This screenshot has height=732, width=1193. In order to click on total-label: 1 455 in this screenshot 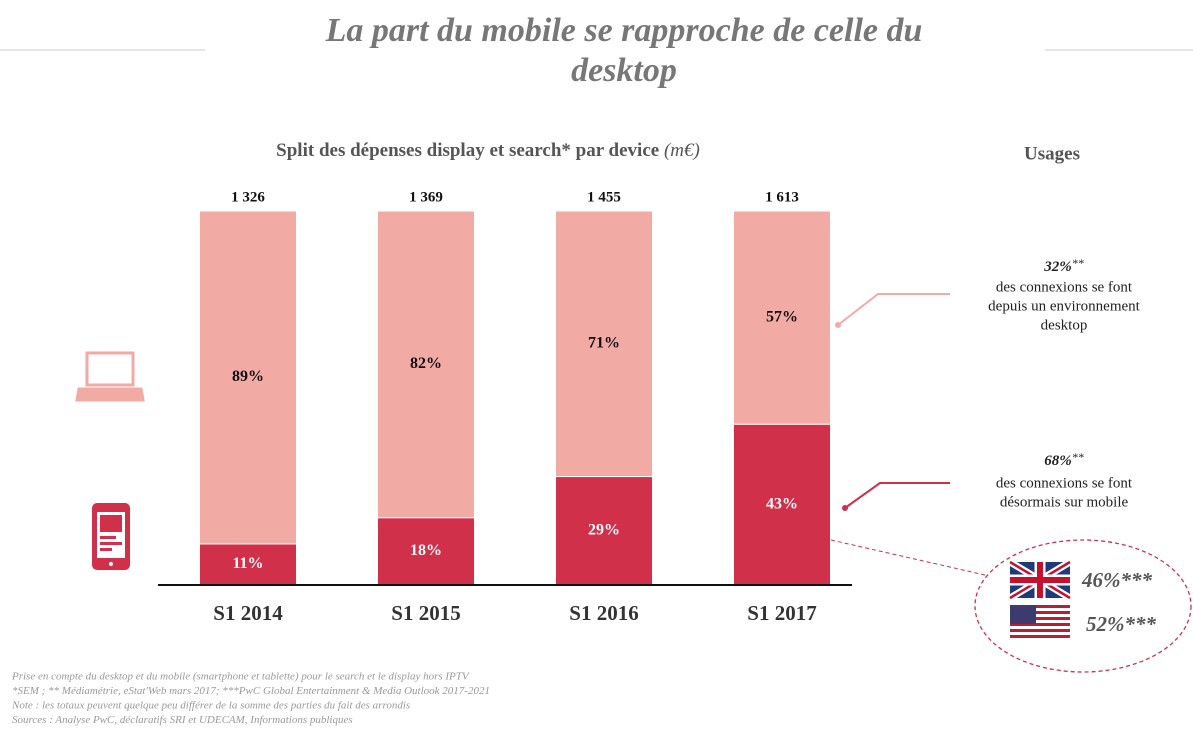, I will do `click(604, 197)`.